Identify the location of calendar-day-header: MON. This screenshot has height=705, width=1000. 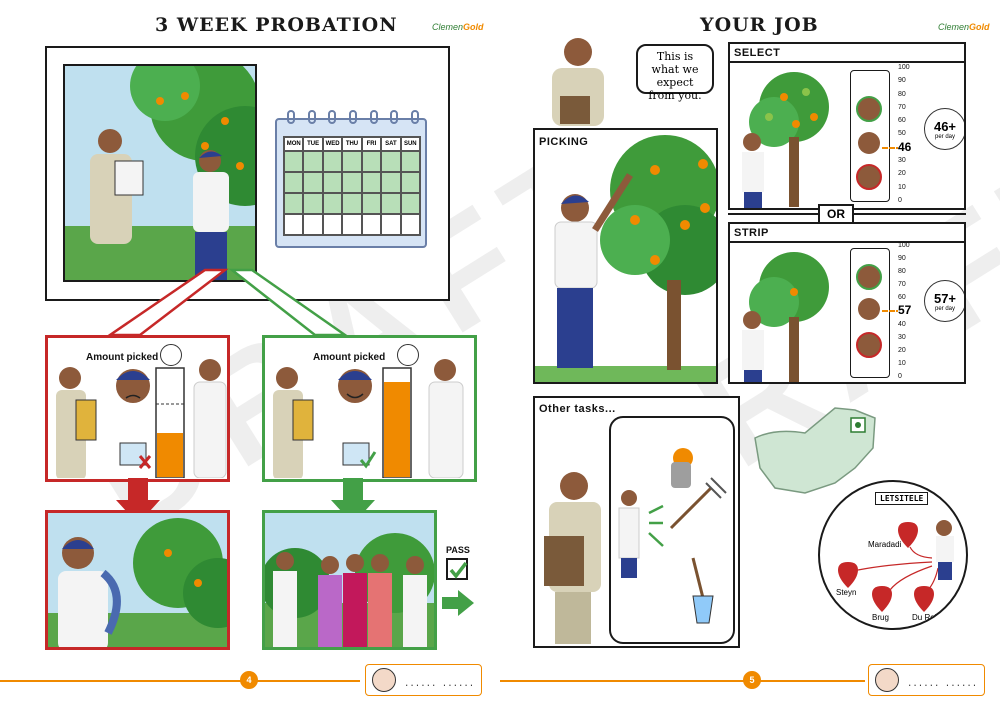
(294, 144).